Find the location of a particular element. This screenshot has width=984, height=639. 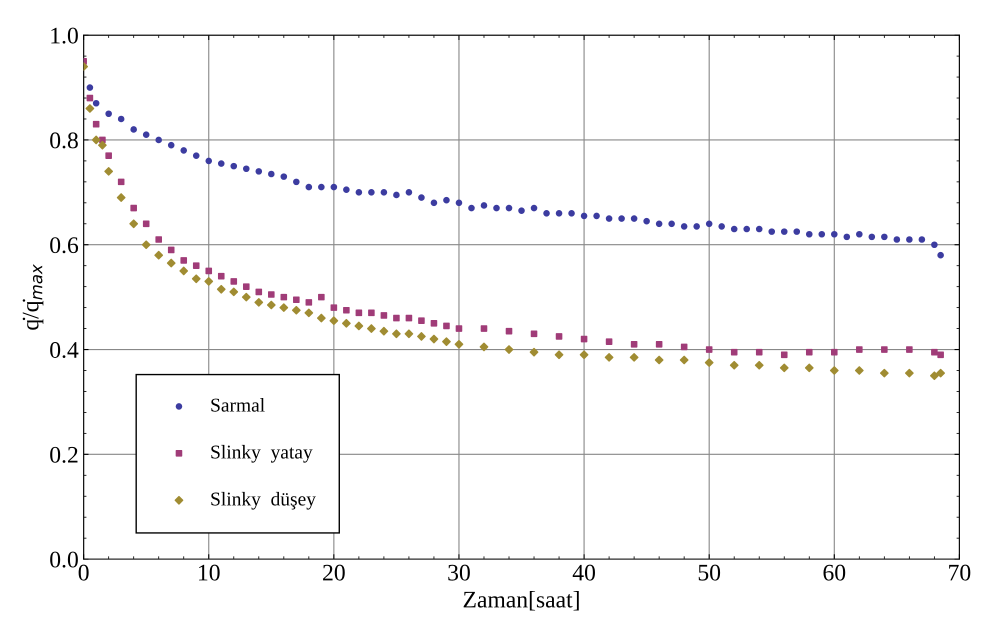

x-tick-label: 70 is located at coordinates (959, 572).